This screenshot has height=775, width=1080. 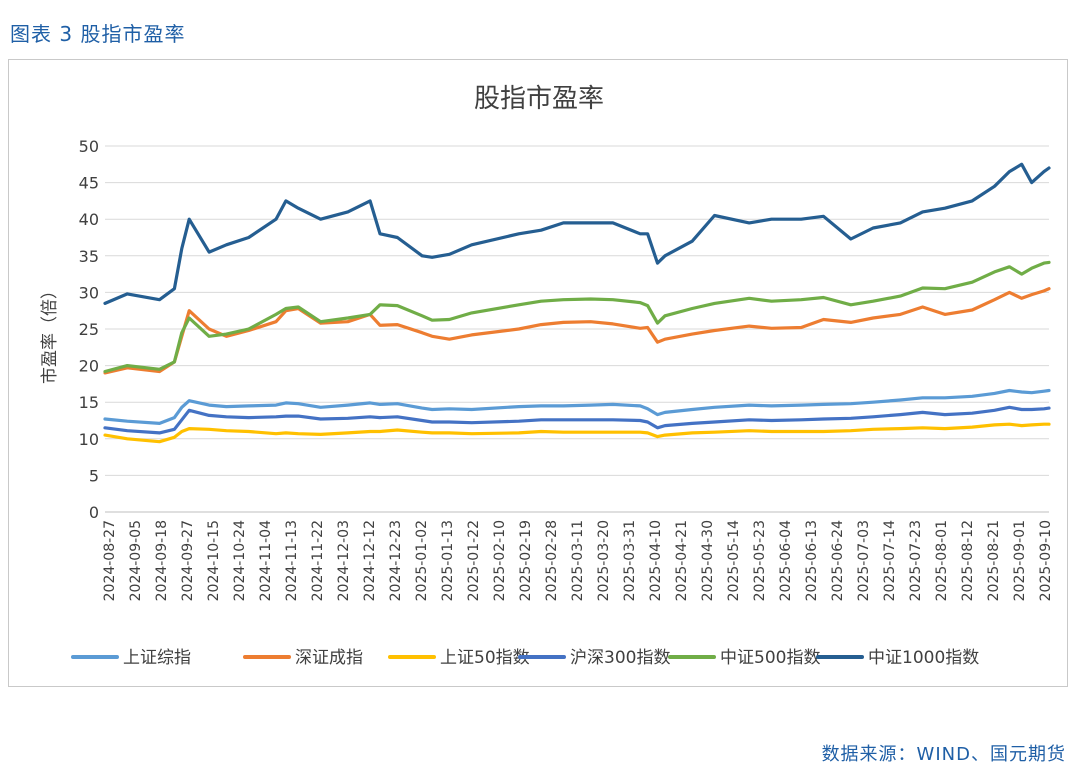 I want to click on y-tick-label: 35, so click(x=89, y=256).